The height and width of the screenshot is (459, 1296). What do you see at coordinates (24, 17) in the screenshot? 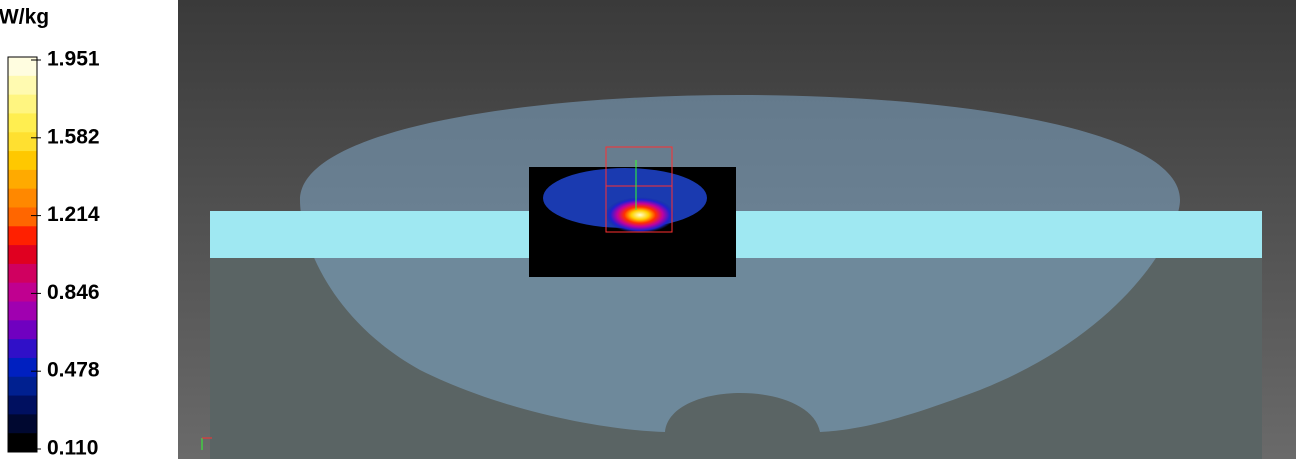
I see `colorbar-unit: W/kg` at bounding box center [24, 17].